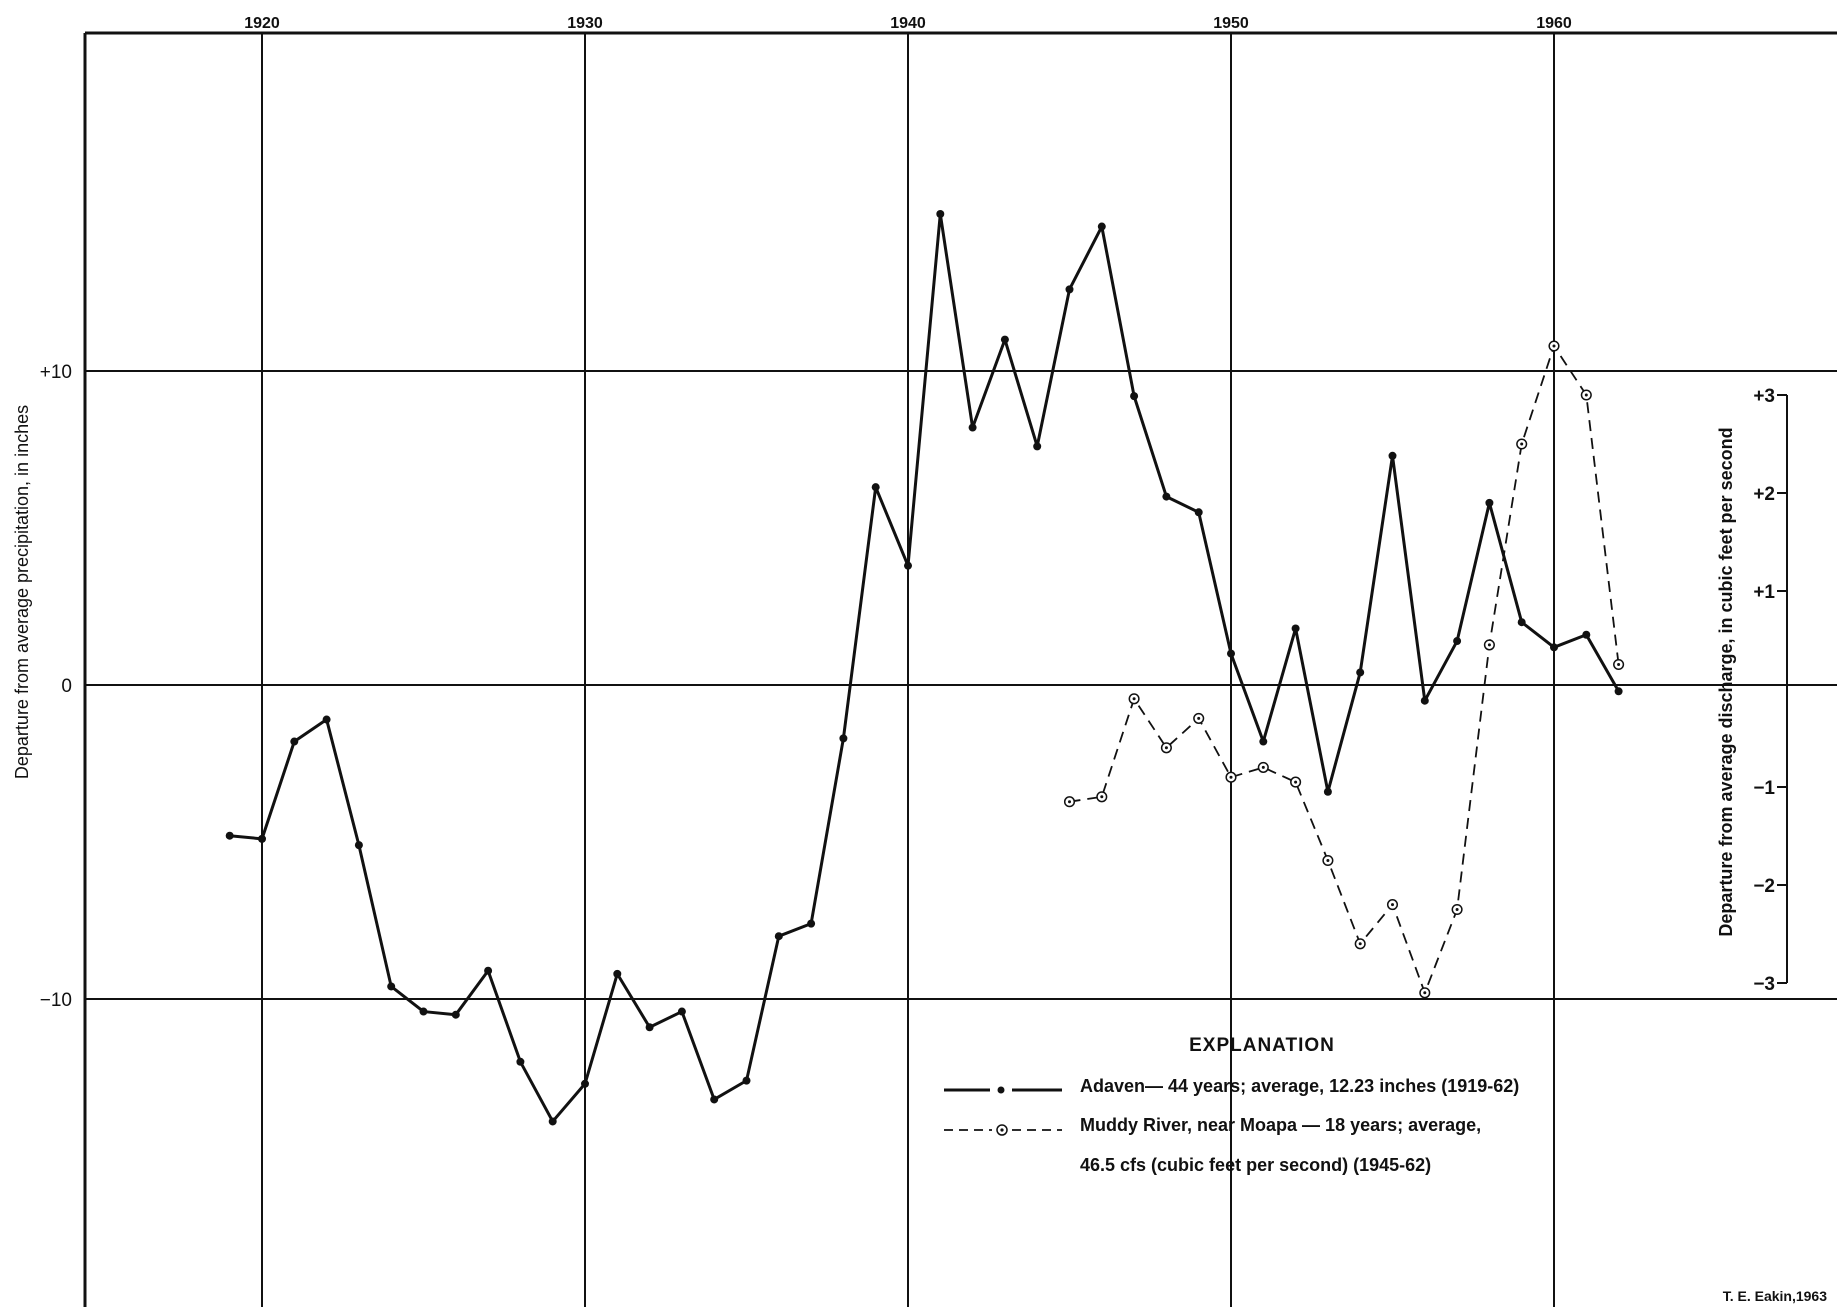 The image size is (1837, 1307). I want to click on data-point-adaven-1936, so click(778, 936).